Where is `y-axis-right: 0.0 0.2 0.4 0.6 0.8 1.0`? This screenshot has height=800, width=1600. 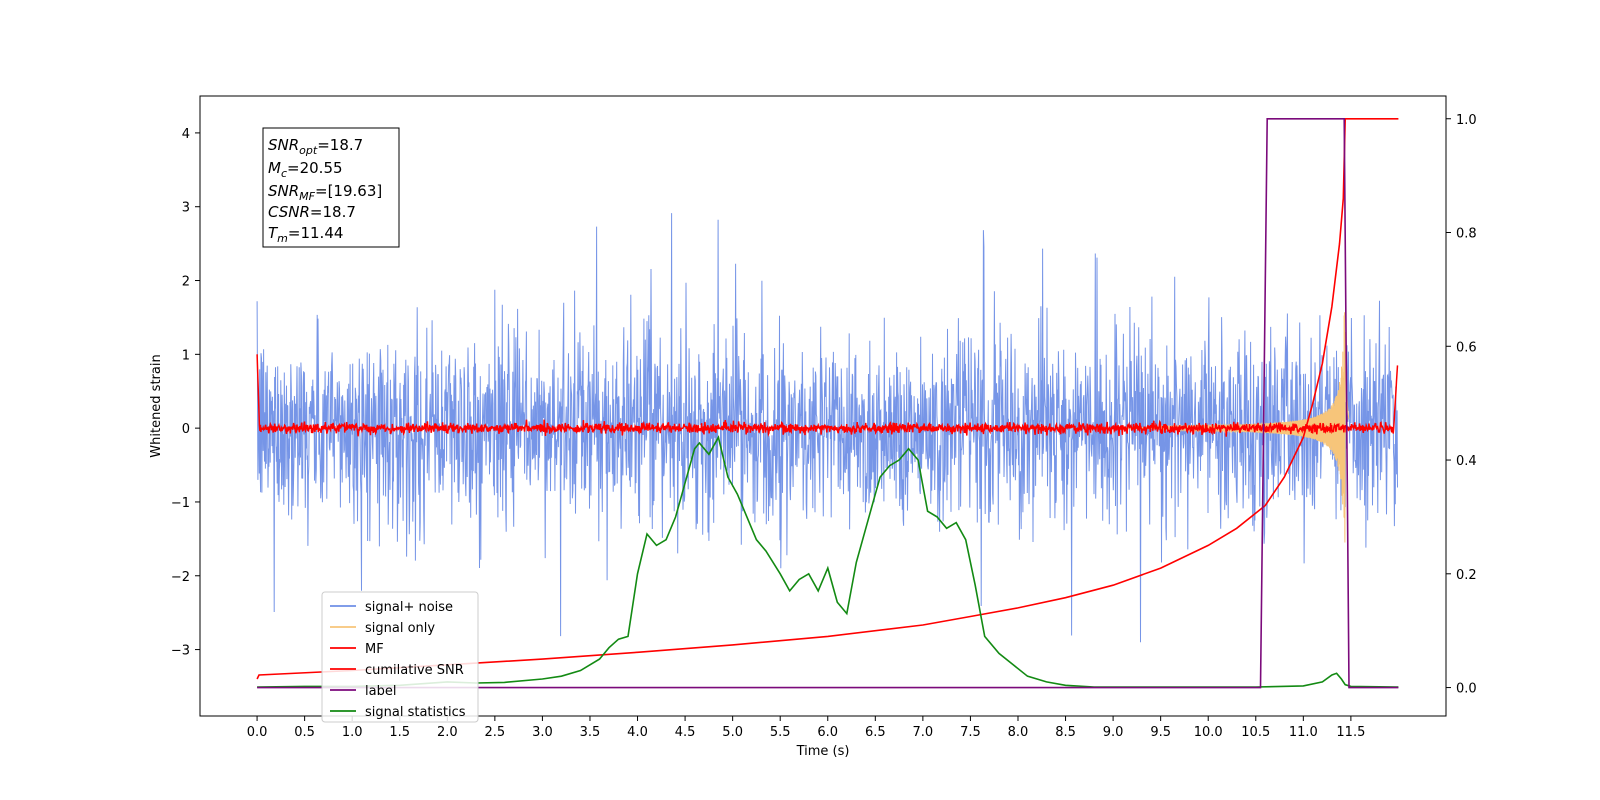
y-axis-right: 0.0 0.2 0.4 0.6 0.8 1.0 is located at coordinates (1461, 405).